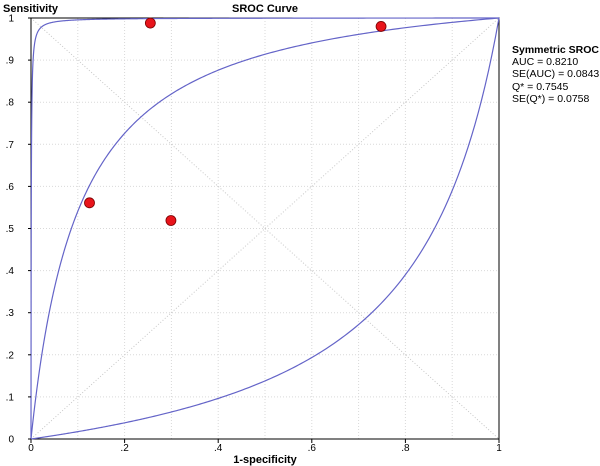 The height and width of the screenshot is (466, 600). I want to click on y-tick-label: 1, so click(11, 19).